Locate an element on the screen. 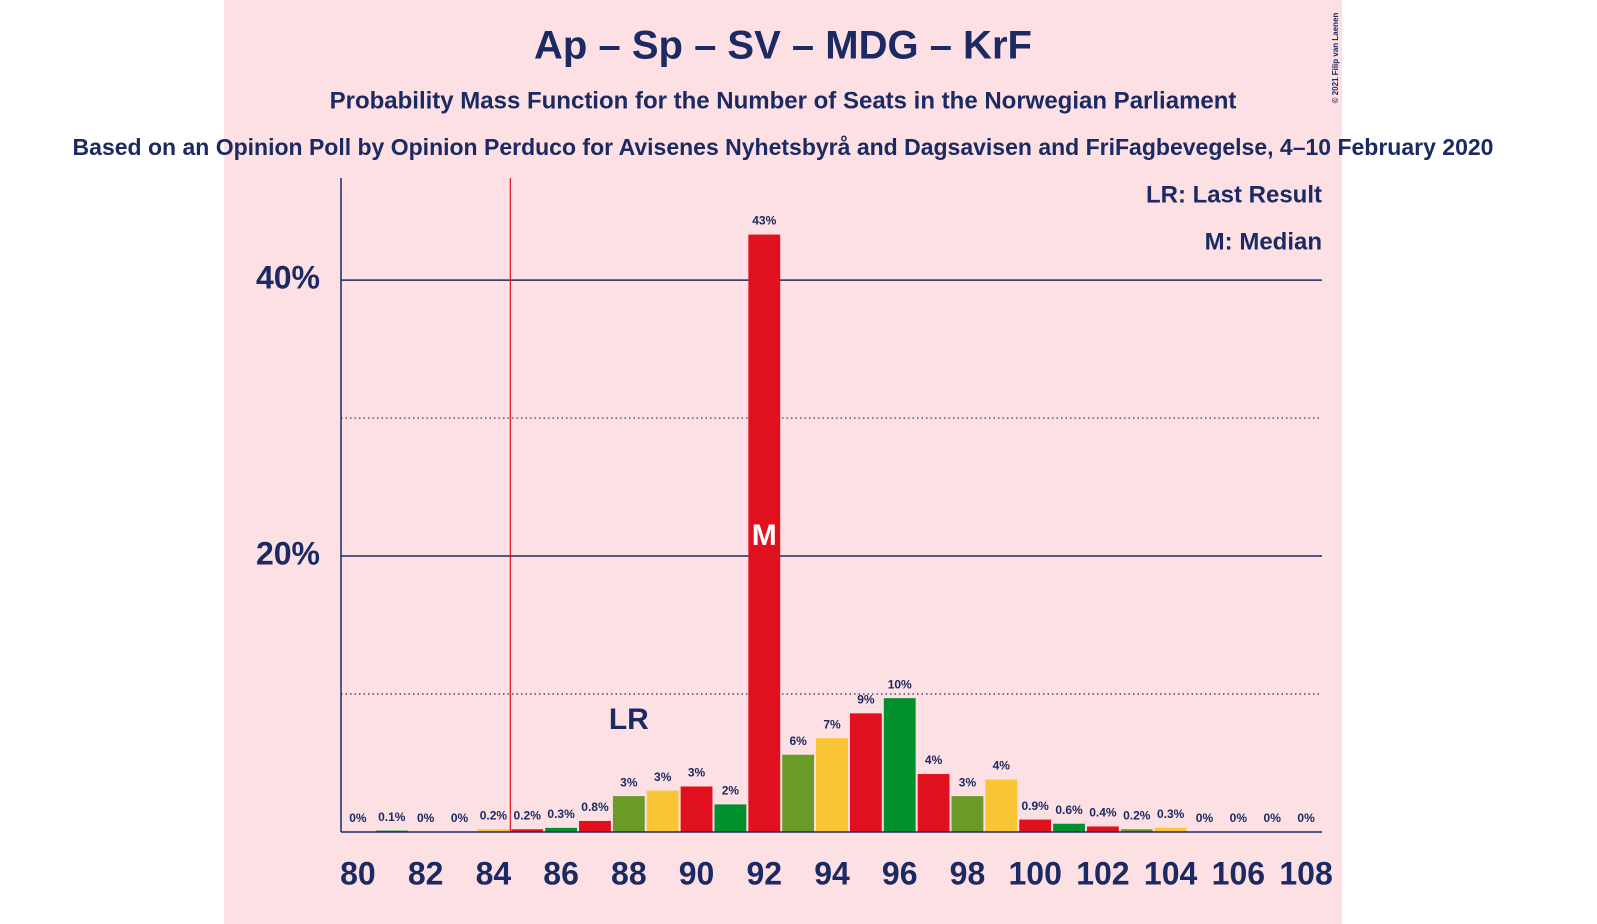 This screenshot has height=924, width=1597. y-tick-label: 20% is located at coordinates (288, 554).